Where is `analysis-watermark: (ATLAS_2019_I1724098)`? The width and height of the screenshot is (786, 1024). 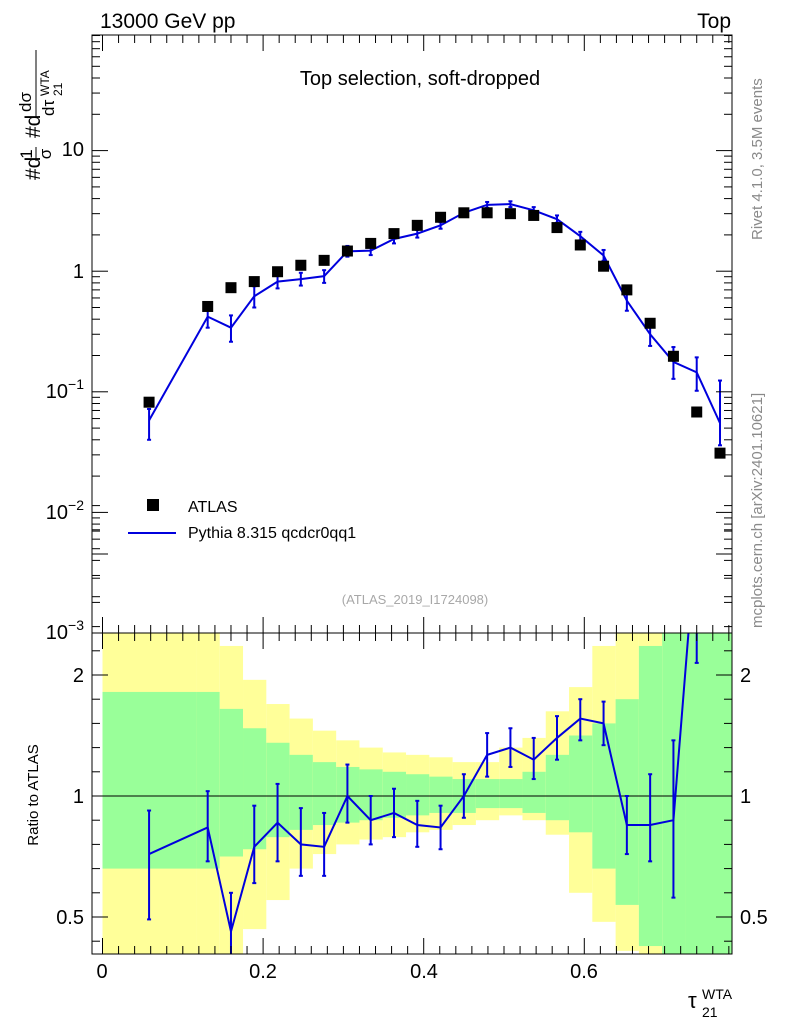 analysis-watermark: (ATLAS_2019_I1724098) is located at coordinates (415, 599).